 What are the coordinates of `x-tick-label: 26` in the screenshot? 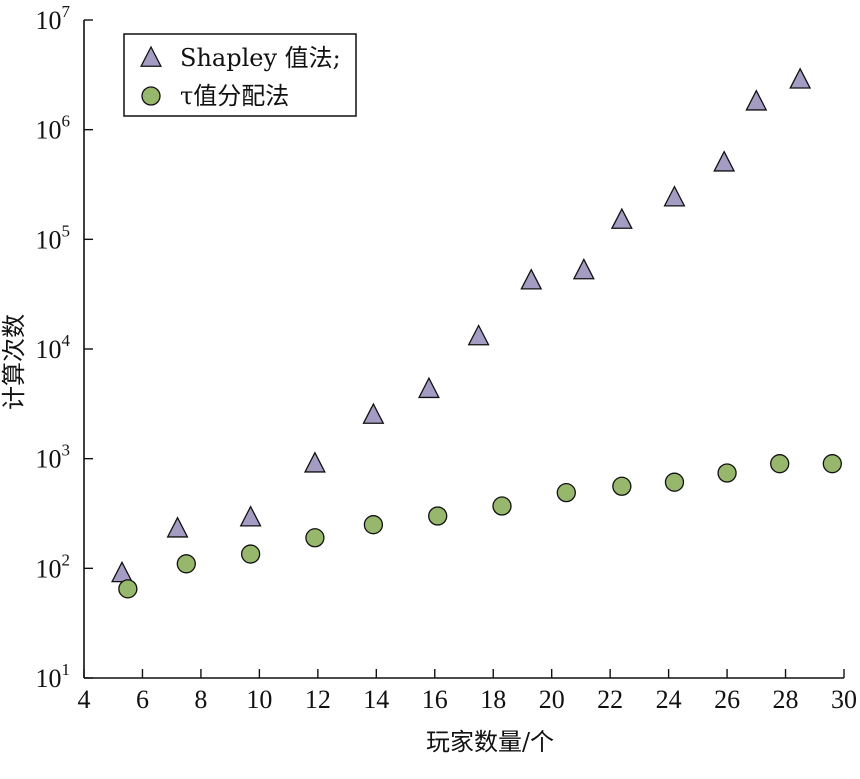 It's located at (727, 699).